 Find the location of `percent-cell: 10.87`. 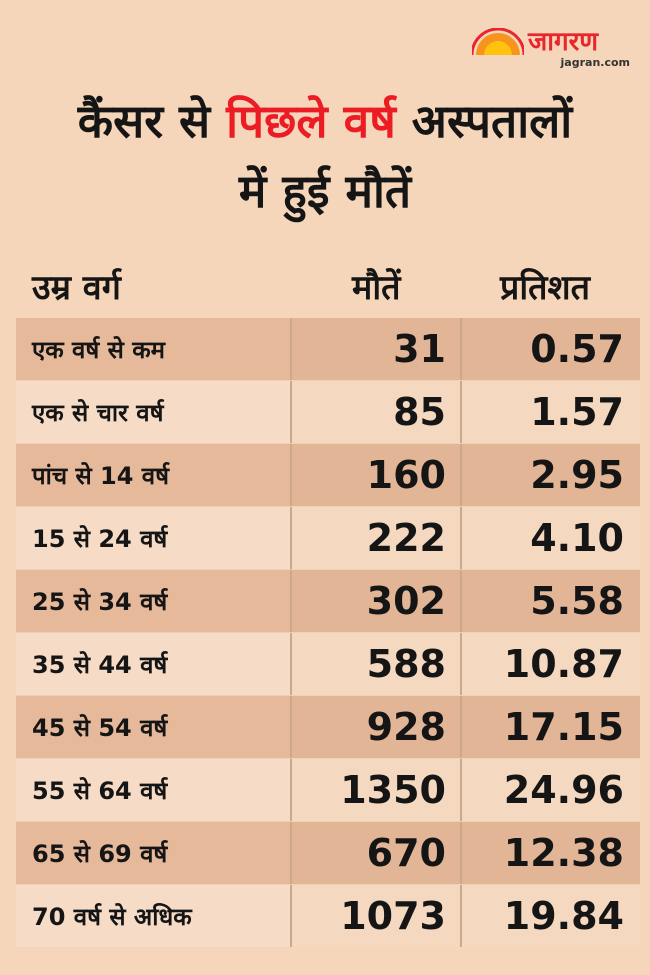

percent-cell: 10.87 is located at coordinates (551, 664).